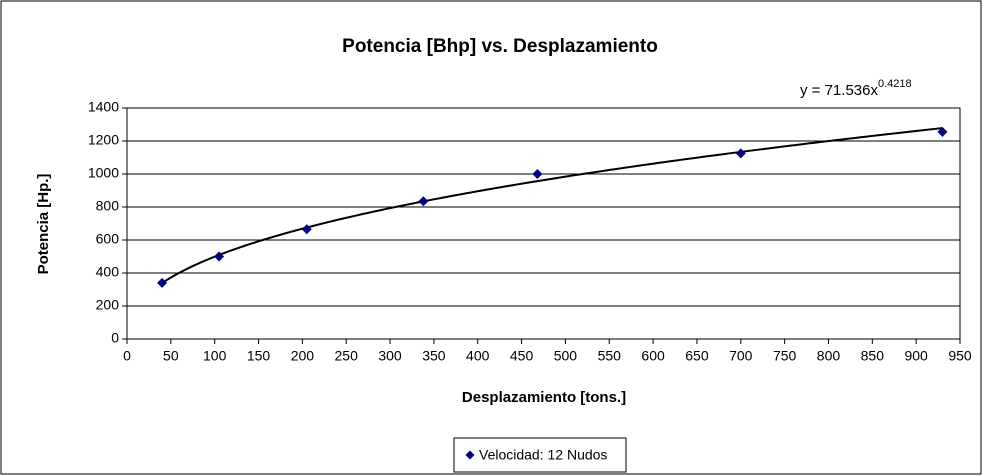 This screenshot has height=476, width=983. Describe the element at coordinates (434, 356) in the screenshot. I see `x-tick-label: 350` at that location.